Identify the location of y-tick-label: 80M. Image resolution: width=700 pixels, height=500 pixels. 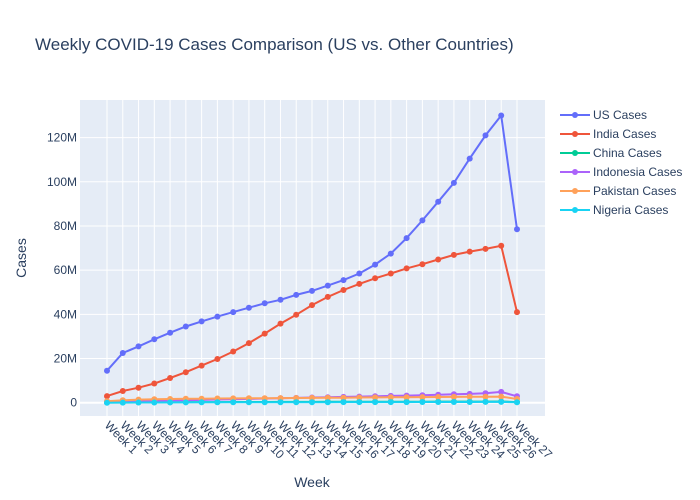
(65, 226).